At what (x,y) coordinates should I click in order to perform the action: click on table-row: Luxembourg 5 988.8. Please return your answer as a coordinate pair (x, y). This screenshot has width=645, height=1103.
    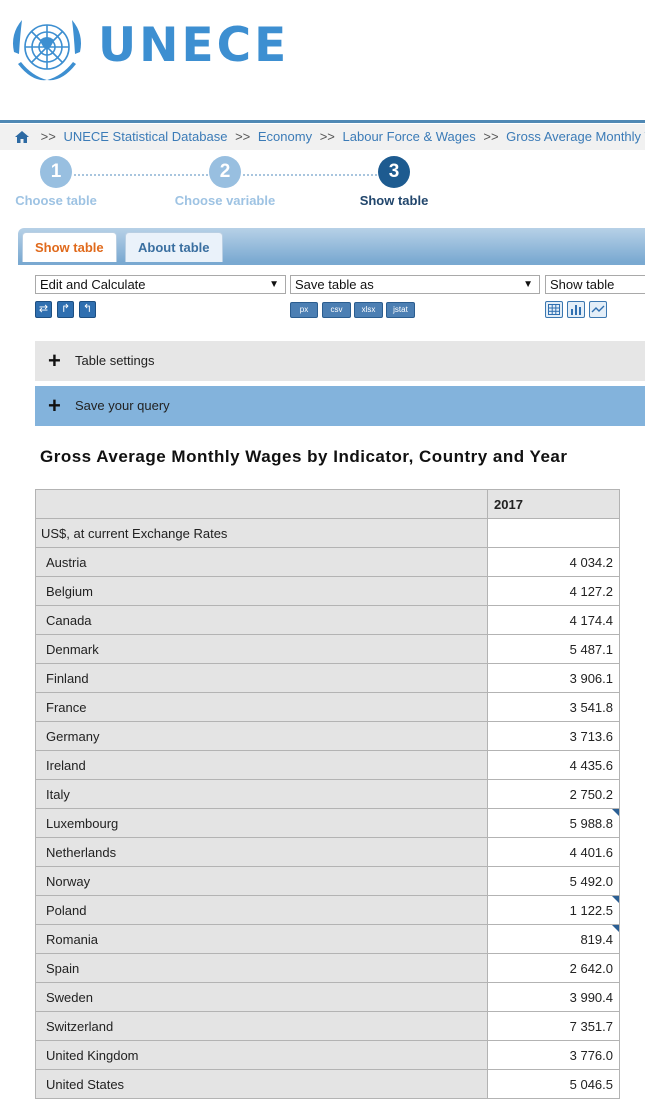
    Looking at the image, I should click on (327, 823).